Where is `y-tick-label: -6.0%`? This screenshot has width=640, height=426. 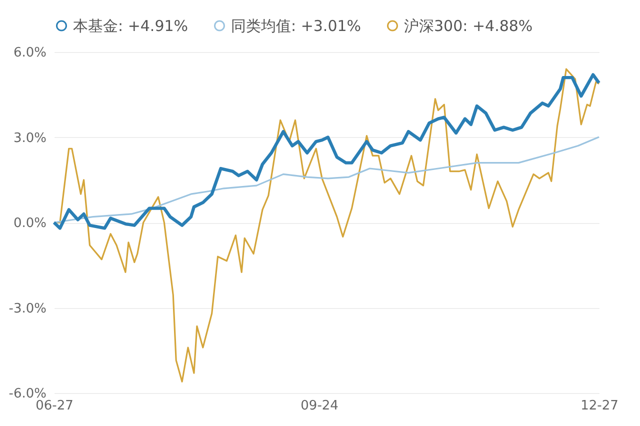
y-tick-label: -6.0% is located at coordinates (27, 394).